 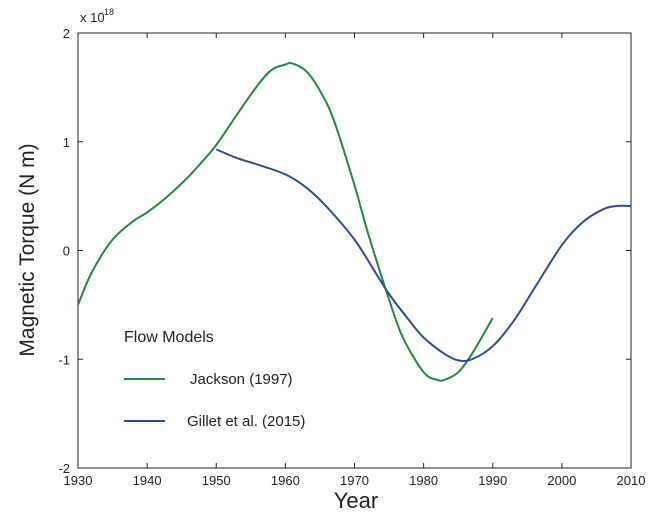 I want to click on x-tick-label: 1950, so click(x=216, y=480).